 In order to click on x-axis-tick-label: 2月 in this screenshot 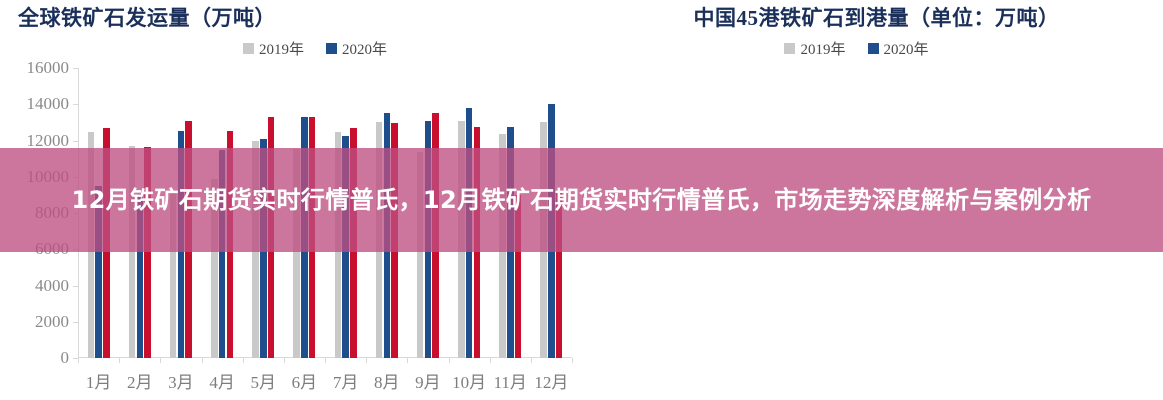, I will do `click(140, 382)`.